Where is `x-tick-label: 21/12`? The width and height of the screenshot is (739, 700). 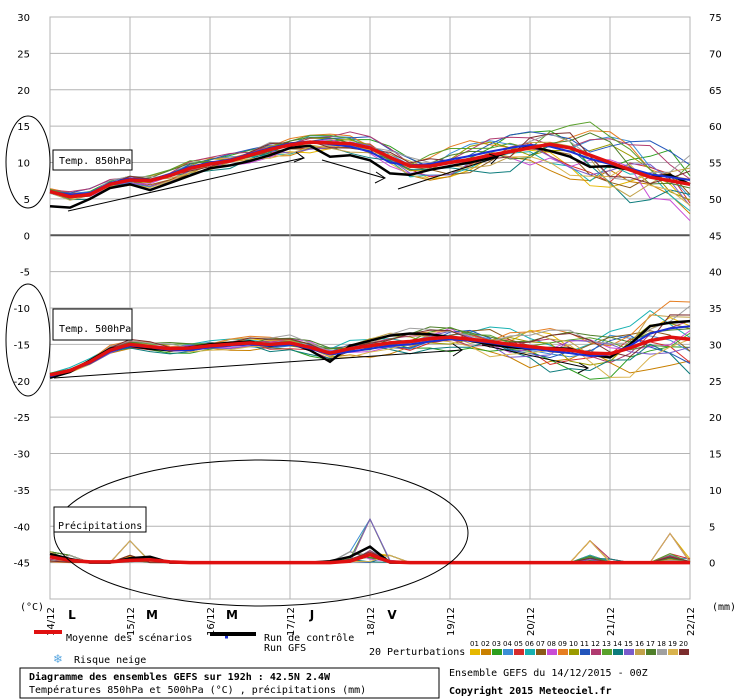 x-tick-label: 21/12 is located at coordinates (611, 621).